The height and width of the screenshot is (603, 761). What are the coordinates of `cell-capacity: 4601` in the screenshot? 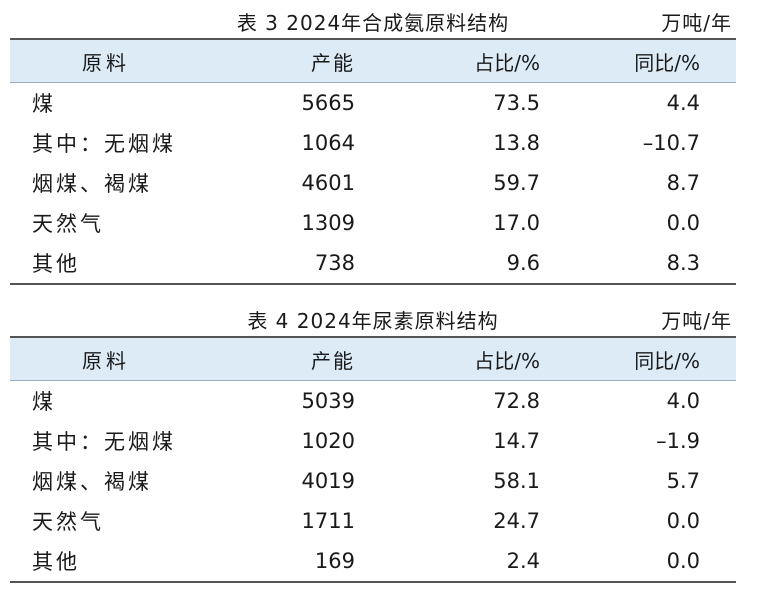 It's located at (328, 183).